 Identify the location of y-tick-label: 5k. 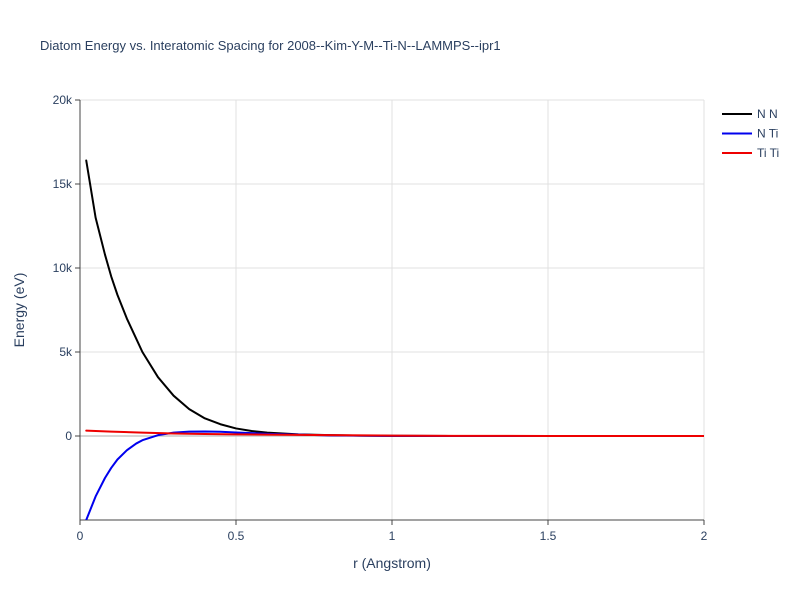
(66, 352).